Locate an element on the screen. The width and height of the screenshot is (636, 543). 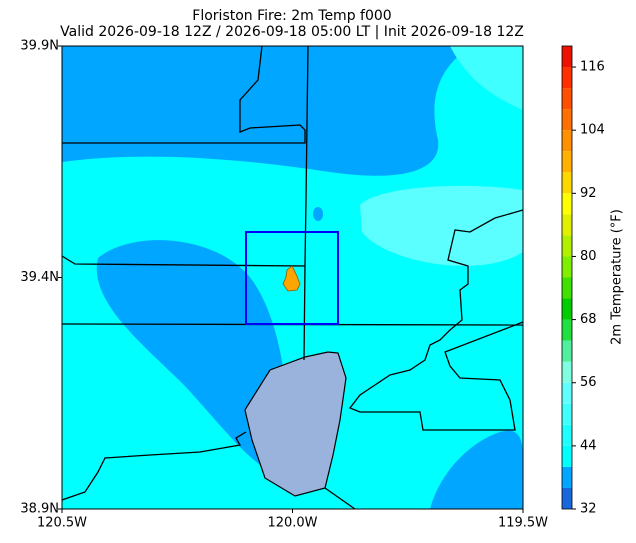
x-tick-label: 120.0W is located at coordinates (292, 523).